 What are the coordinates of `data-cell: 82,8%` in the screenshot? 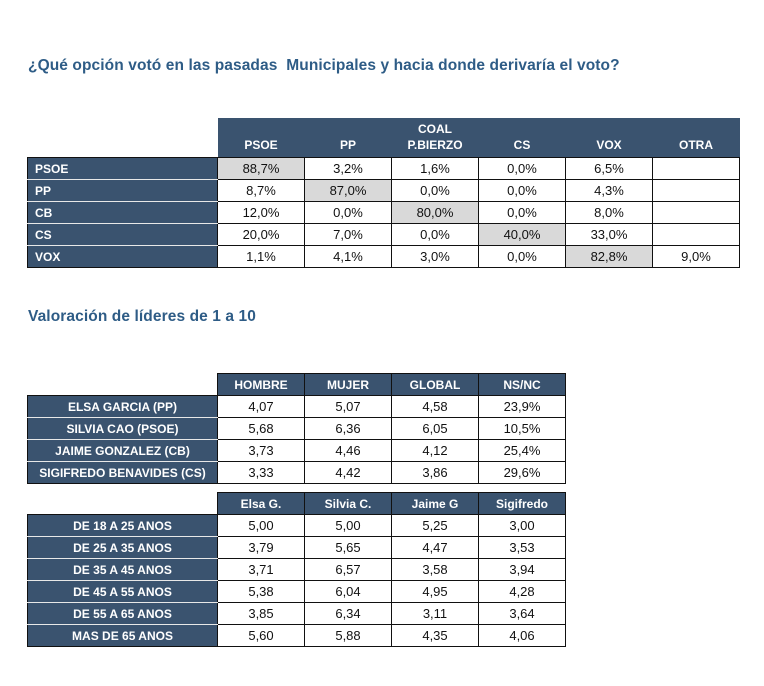 It's located at (609, 256).